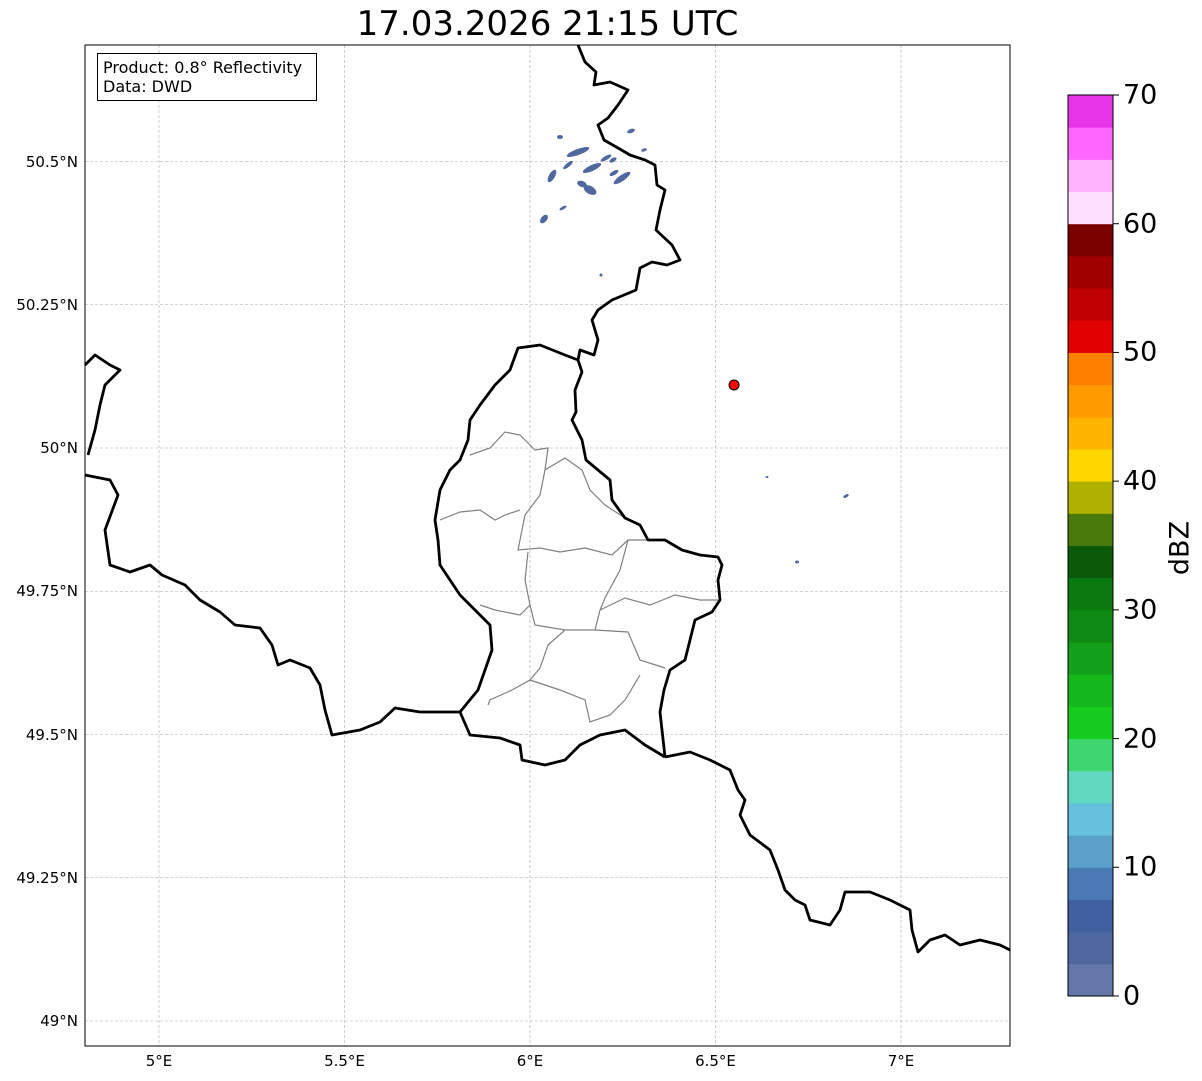 This screenshot has height=1081, width=1202. I want to click on map-title: 17.03.2026 21:15 UTC, so click(547, 24).